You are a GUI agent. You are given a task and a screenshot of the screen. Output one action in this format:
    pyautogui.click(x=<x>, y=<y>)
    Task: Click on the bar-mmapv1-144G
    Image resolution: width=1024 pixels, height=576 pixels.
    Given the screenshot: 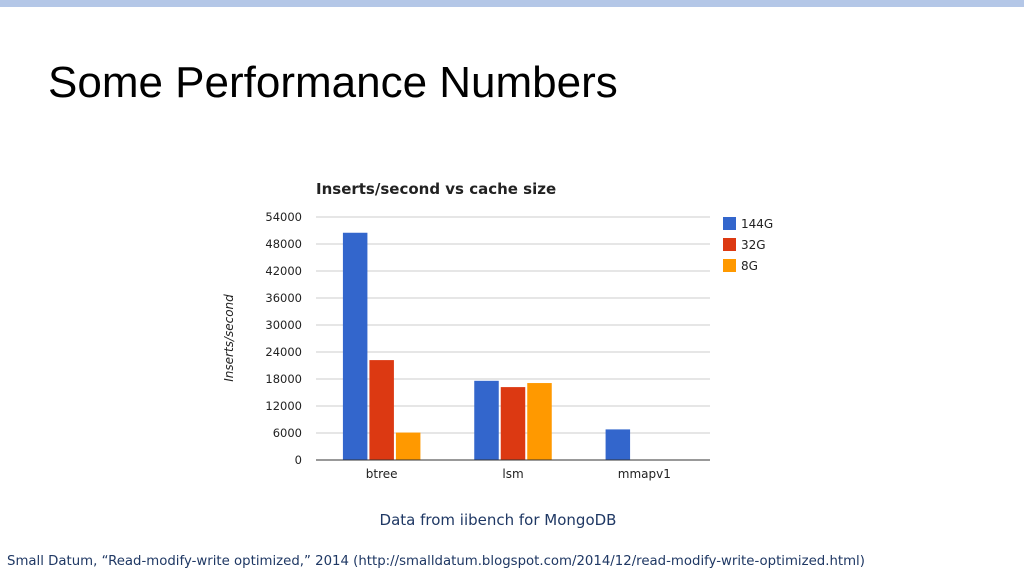 What is the action you would take?
    pyautogui.click(x=618, y=444)
    